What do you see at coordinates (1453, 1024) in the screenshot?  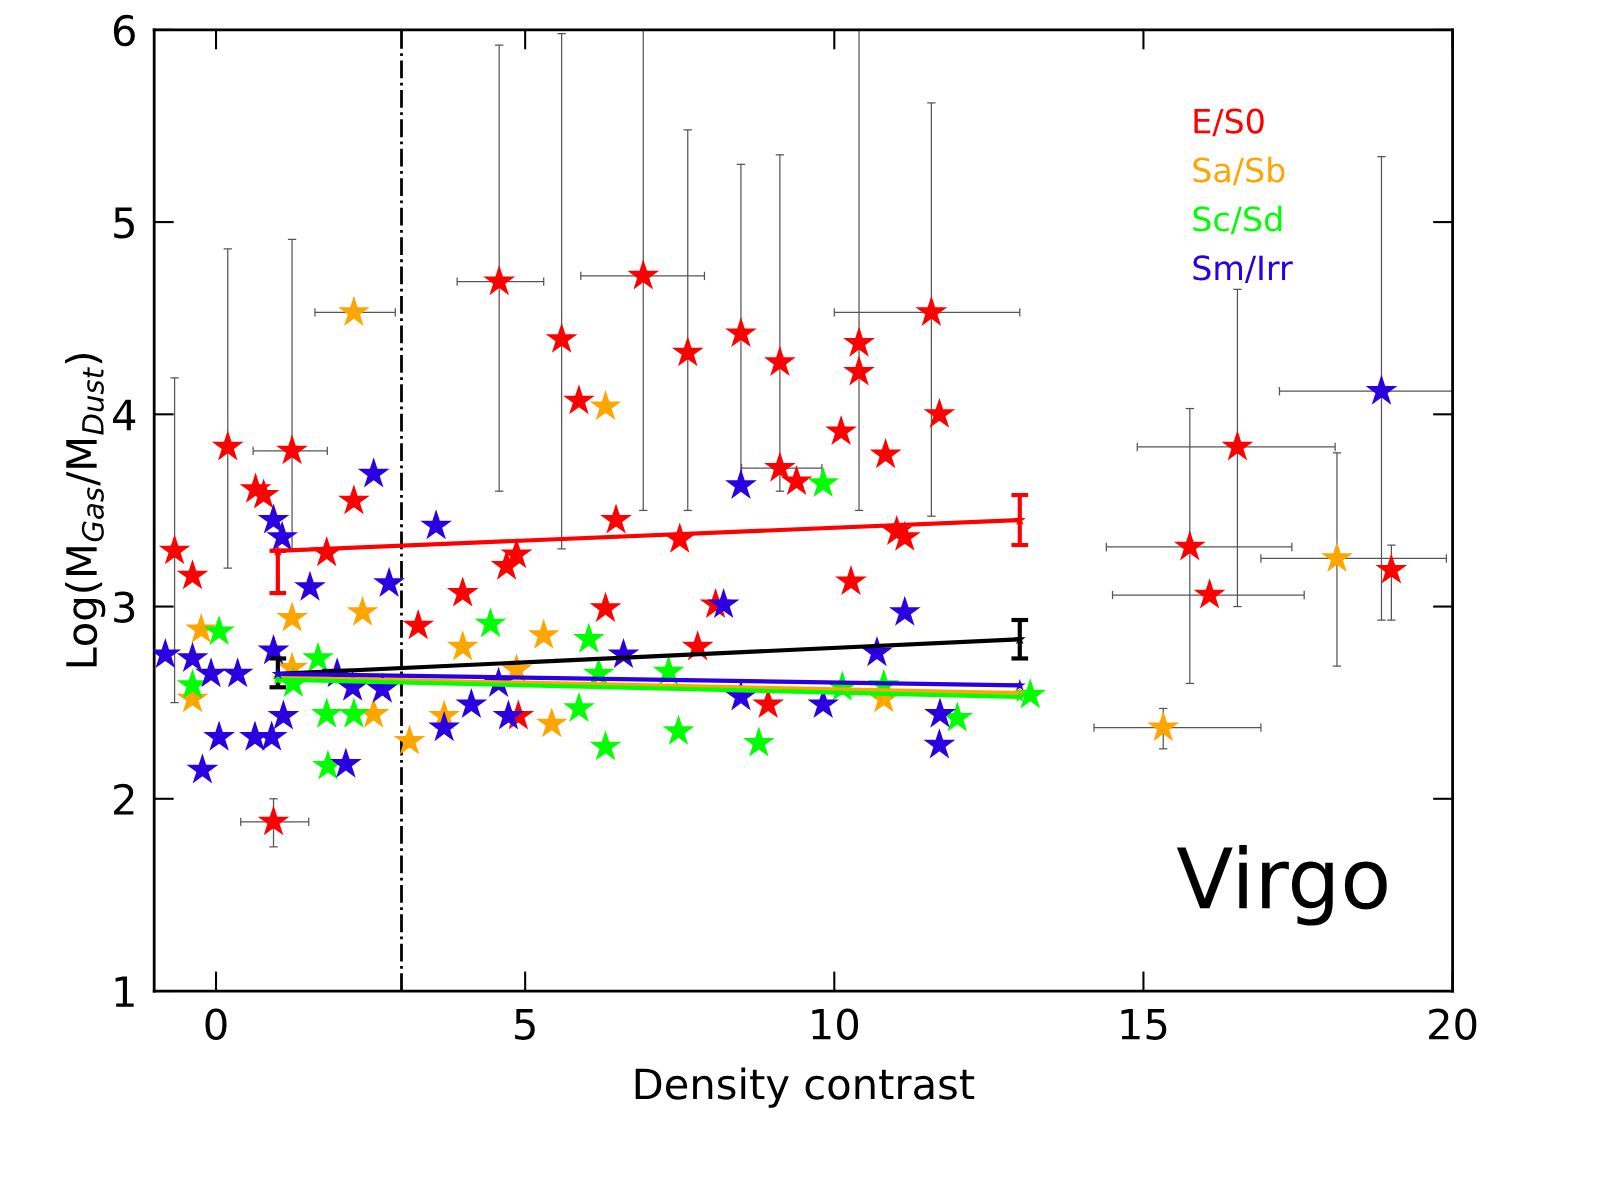 I see `x-tick-label: 20` at bounding box center [1453, 1024].